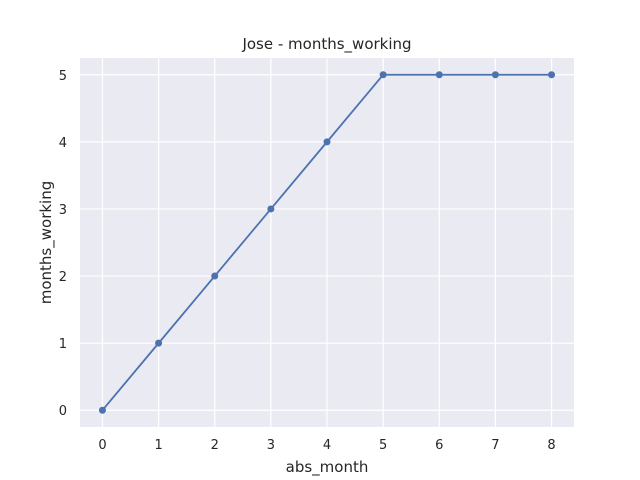 The width and height of the screenshot is (640, 480). Describe the element at coordinates (327, 467) in the screenshot. I see `x-axis-title: abs_month` at that location.